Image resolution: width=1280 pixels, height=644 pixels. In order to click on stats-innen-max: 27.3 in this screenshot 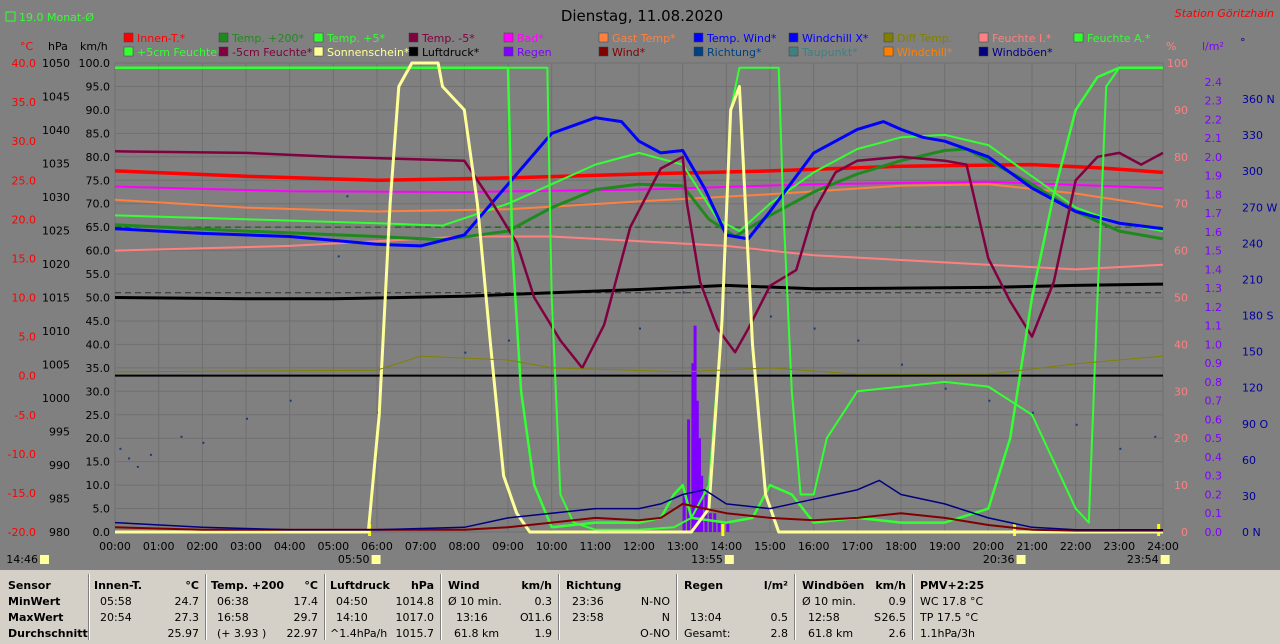, I will do `click(187, 617)`.